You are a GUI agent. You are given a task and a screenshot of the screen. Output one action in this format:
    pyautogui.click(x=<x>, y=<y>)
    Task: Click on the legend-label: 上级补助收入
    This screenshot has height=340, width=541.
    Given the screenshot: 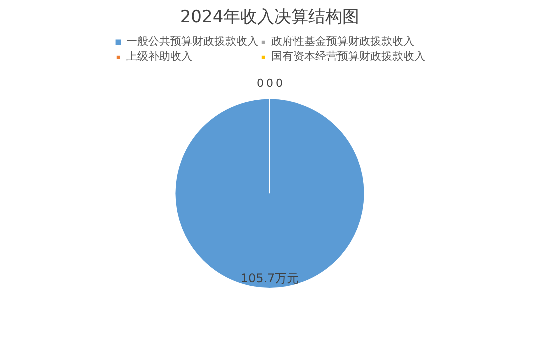 What is the action you would take?
    pyautogui.click(x=159, y=56)
    